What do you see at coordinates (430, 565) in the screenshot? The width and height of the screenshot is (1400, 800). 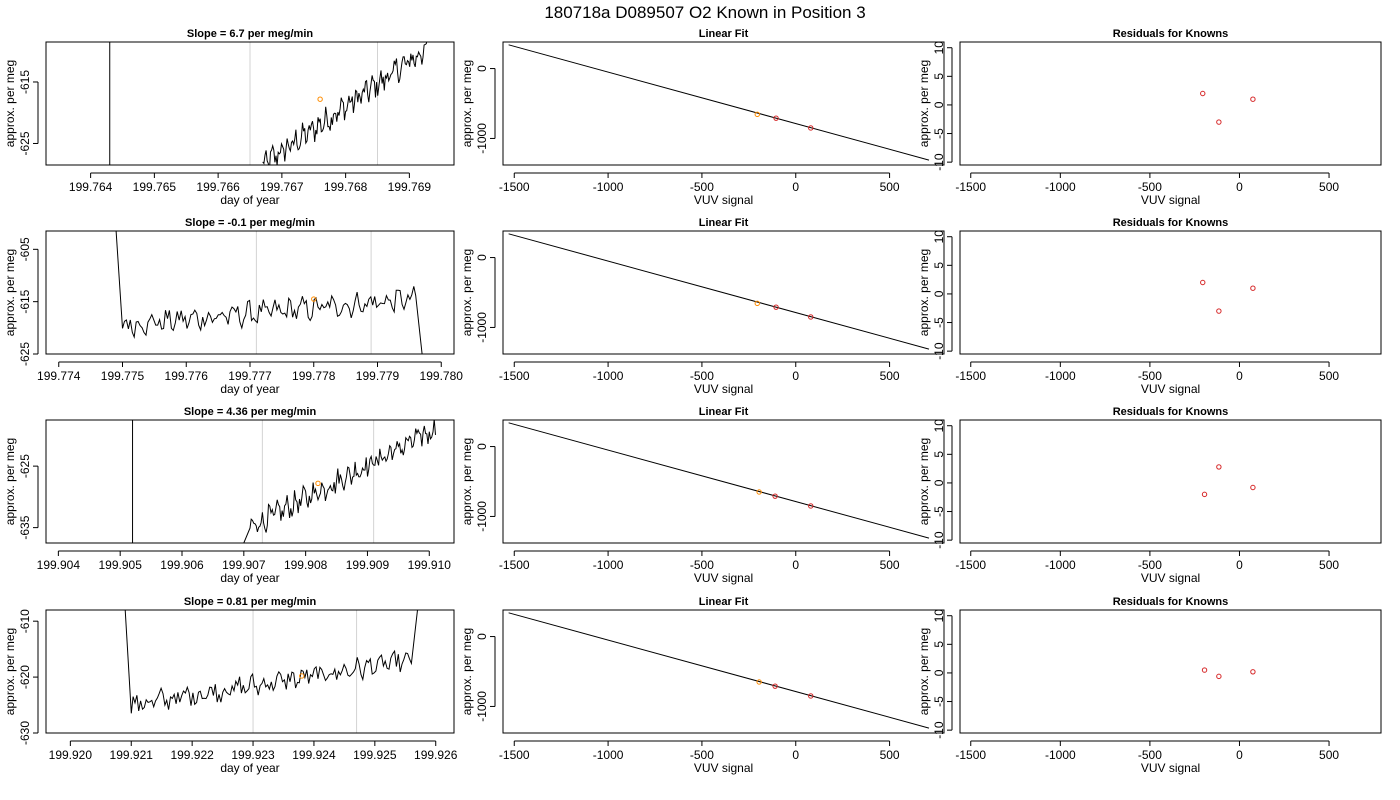 I see `x-tick-label: 199.910` at bounding box center [430, 565].